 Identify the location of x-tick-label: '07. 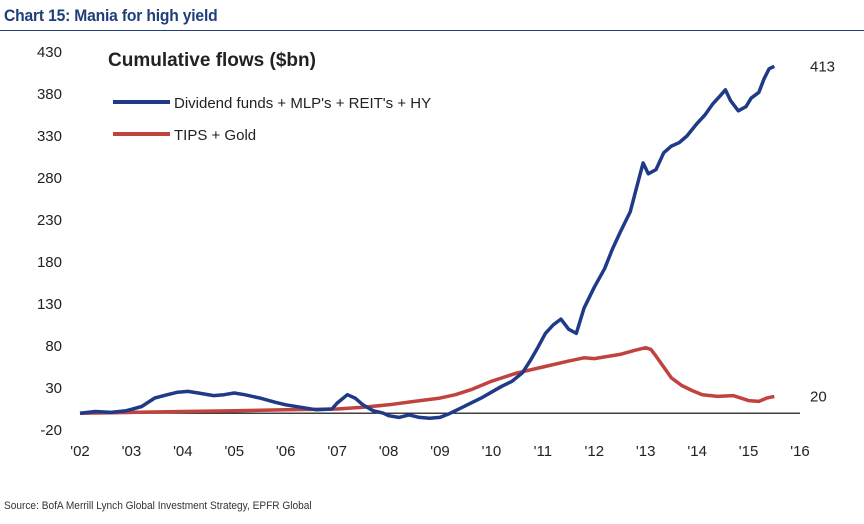
(337, 451).